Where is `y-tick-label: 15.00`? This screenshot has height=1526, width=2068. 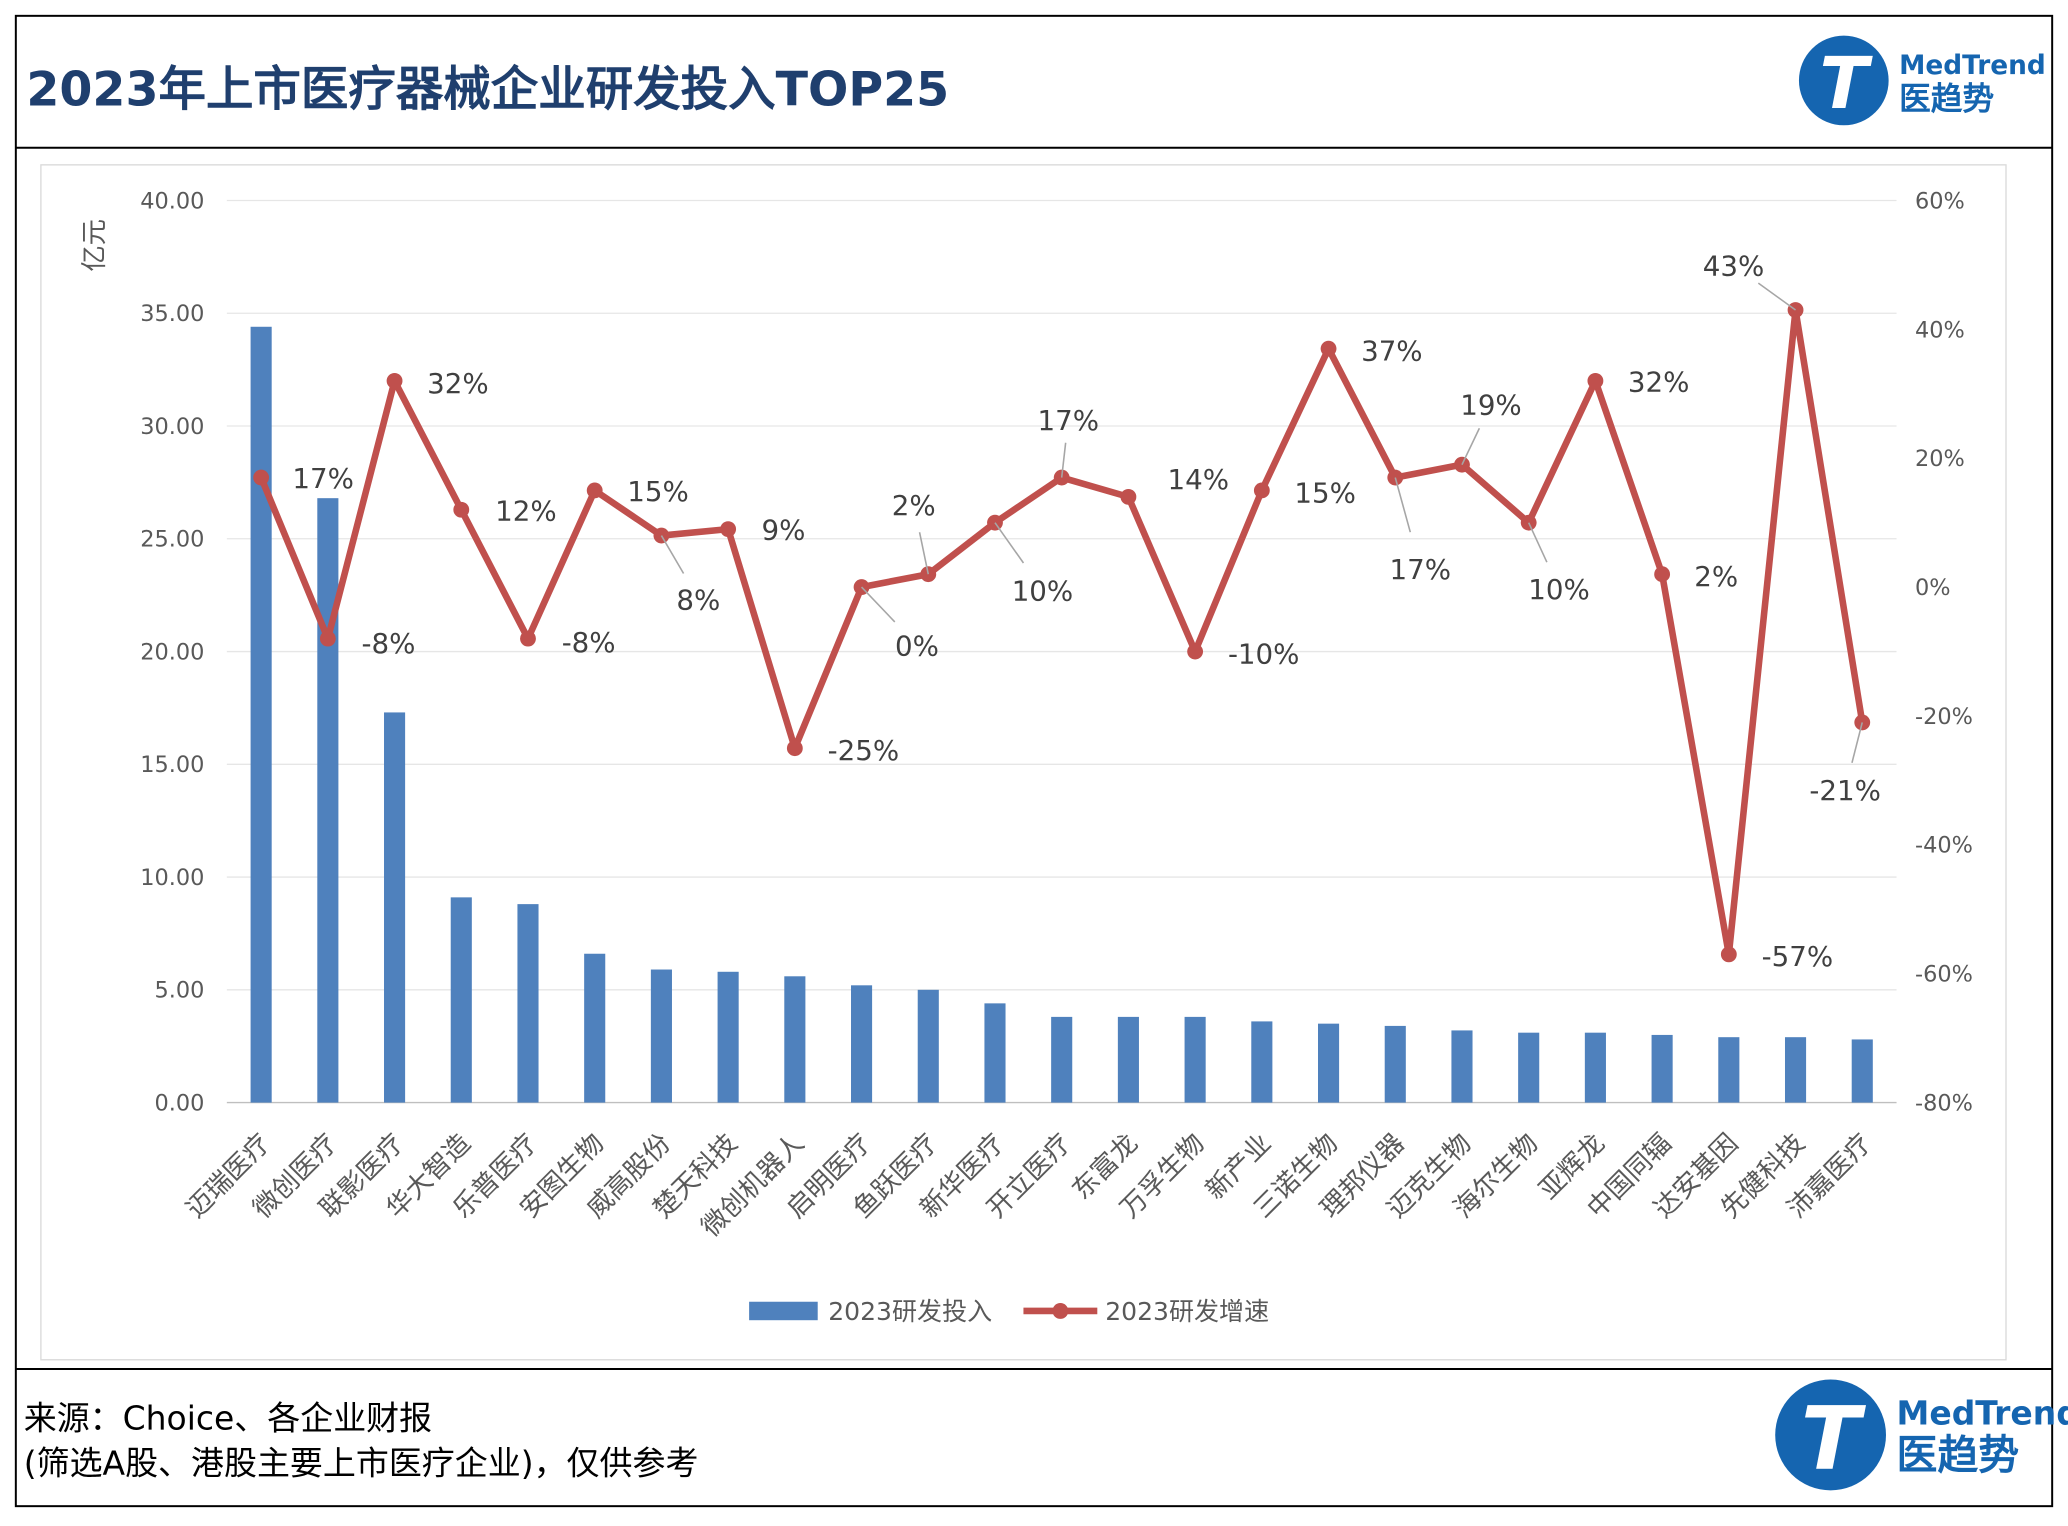 y-tick-label: 15.00 is located at coordinates (172, 765).